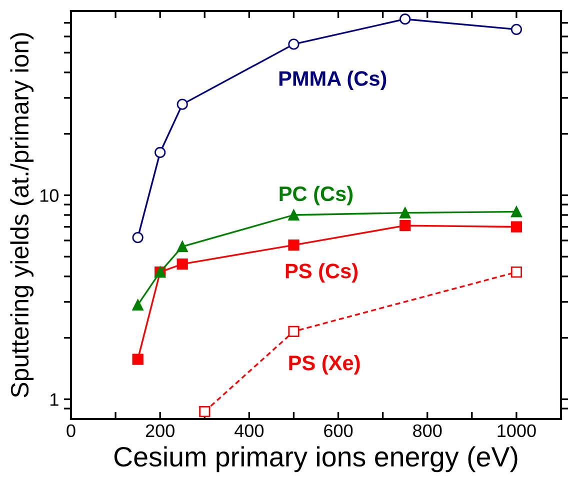 This screenshot has width=571, height=486. What do you see at coordinates (322, 273) in the screenshot?
I see `series-label: PS (Cs)` at bounding box center [322, 273].